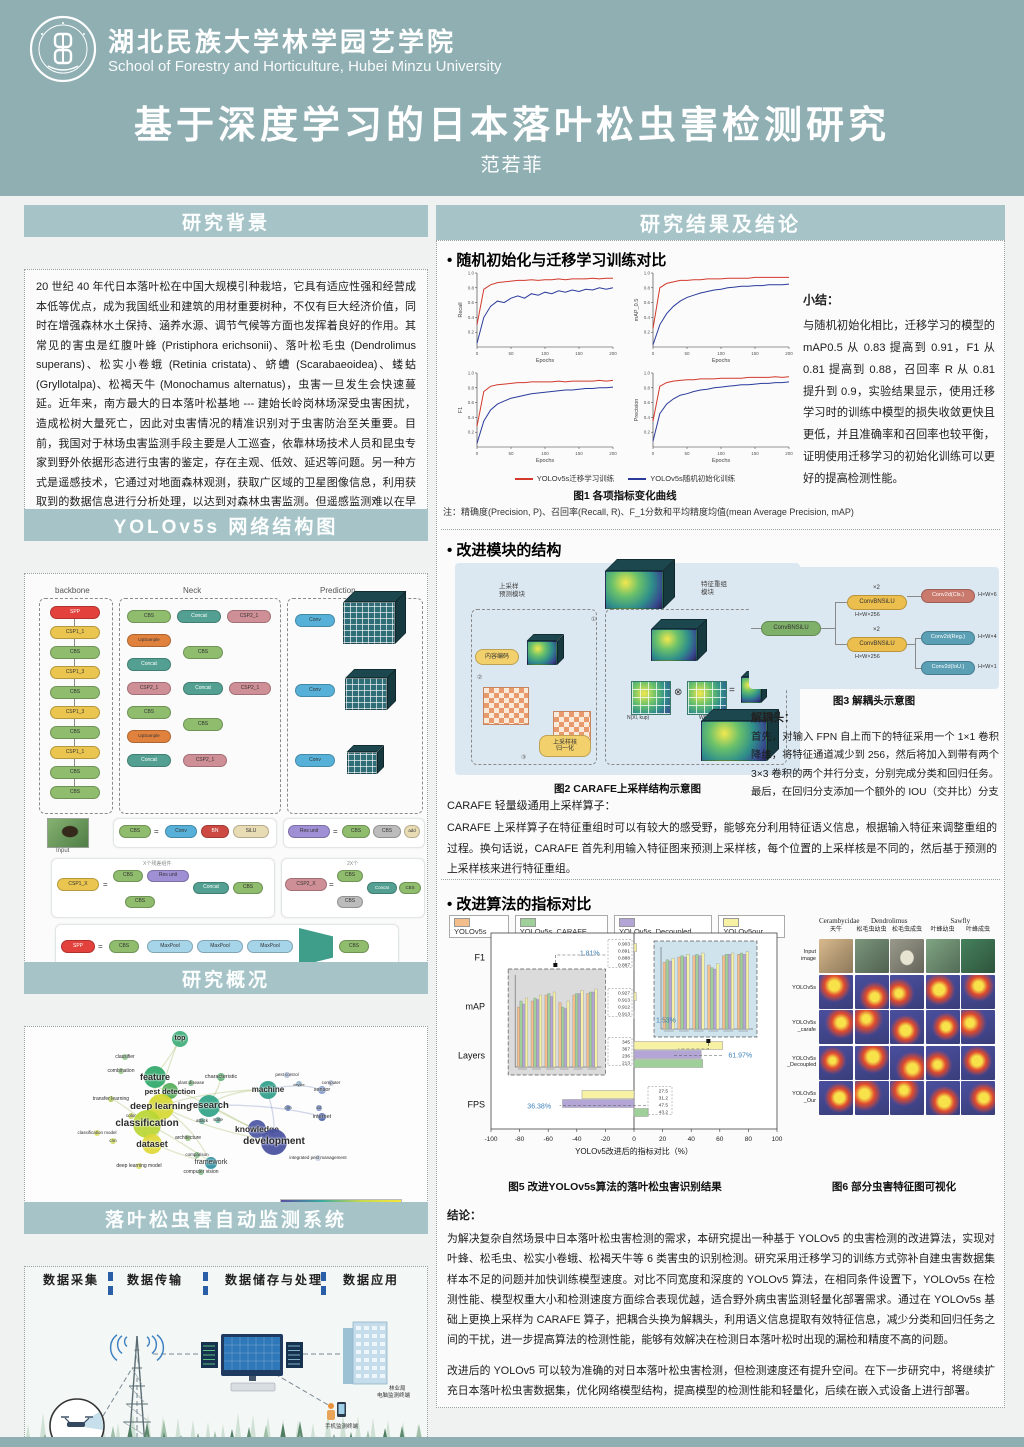 The height and width of the screenshot is (1447, 1024). I want to click on decoupled-head-title: 解耦头：, so click(773, 718).